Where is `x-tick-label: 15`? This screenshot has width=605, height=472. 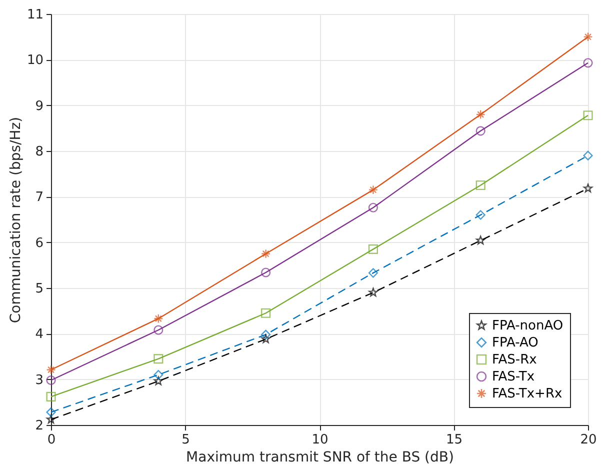
x-tick-label: 15 is located at coordinates (454, 440).